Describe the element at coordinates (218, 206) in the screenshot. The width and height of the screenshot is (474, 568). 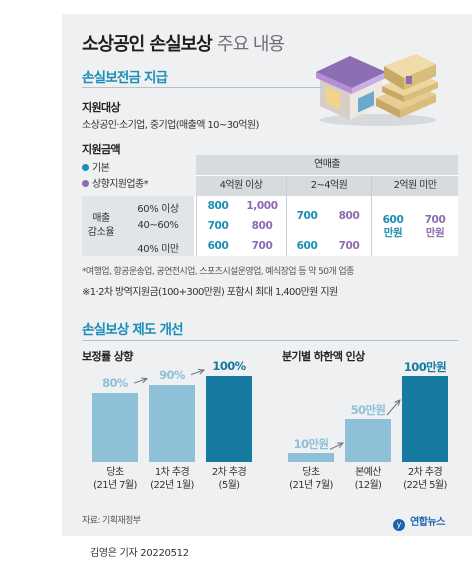
I see `cell-c1-r1-basic: 800` at that location.